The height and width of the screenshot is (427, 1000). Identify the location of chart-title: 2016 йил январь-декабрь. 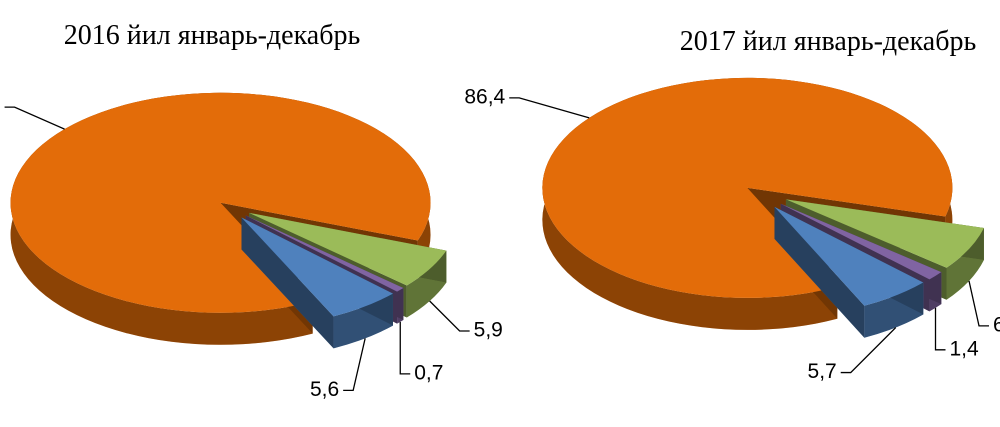
(212, 35).